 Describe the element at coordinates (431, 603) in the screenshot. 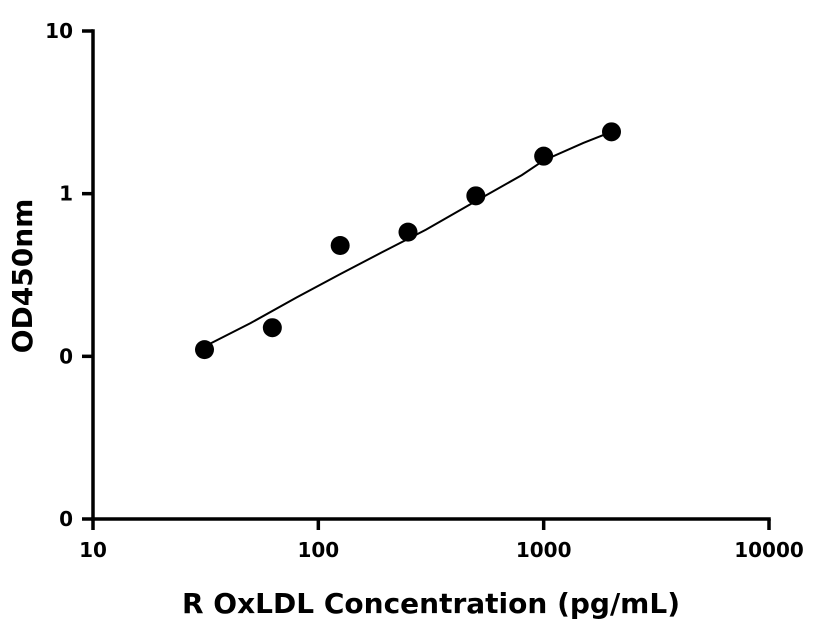

I see `x-axis-title: R OxLDL Concentration (pg/mL)` at that location.